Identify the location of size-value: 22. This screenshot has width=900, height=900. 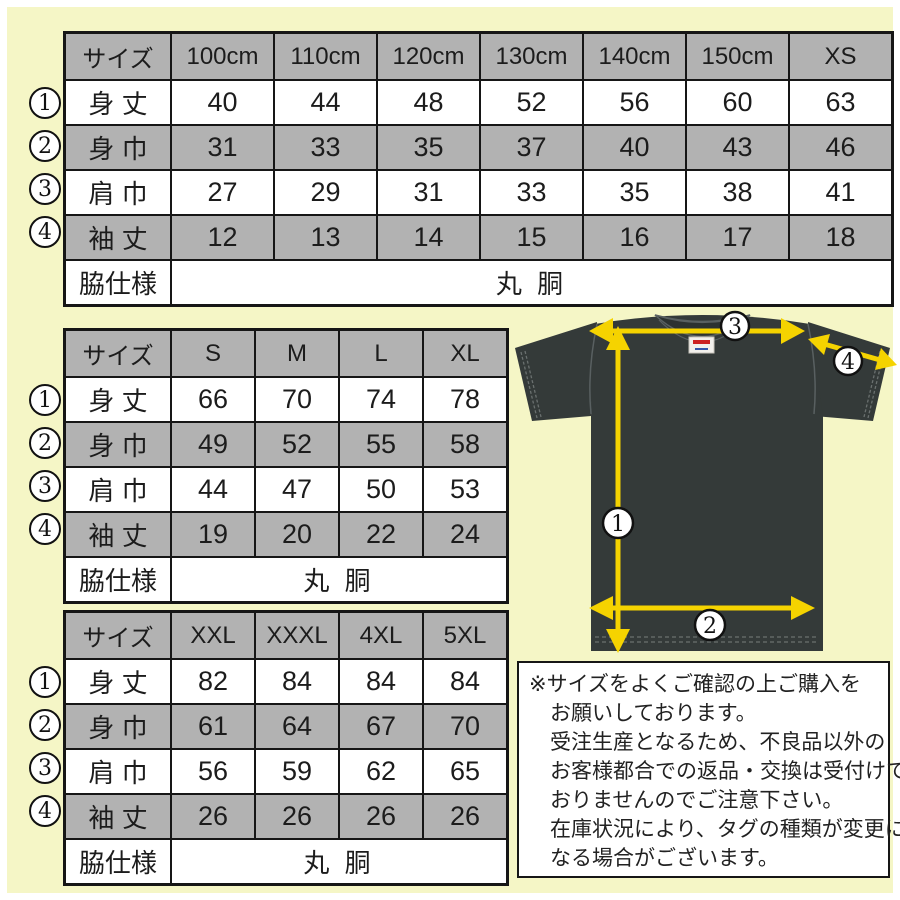
(381, 534).